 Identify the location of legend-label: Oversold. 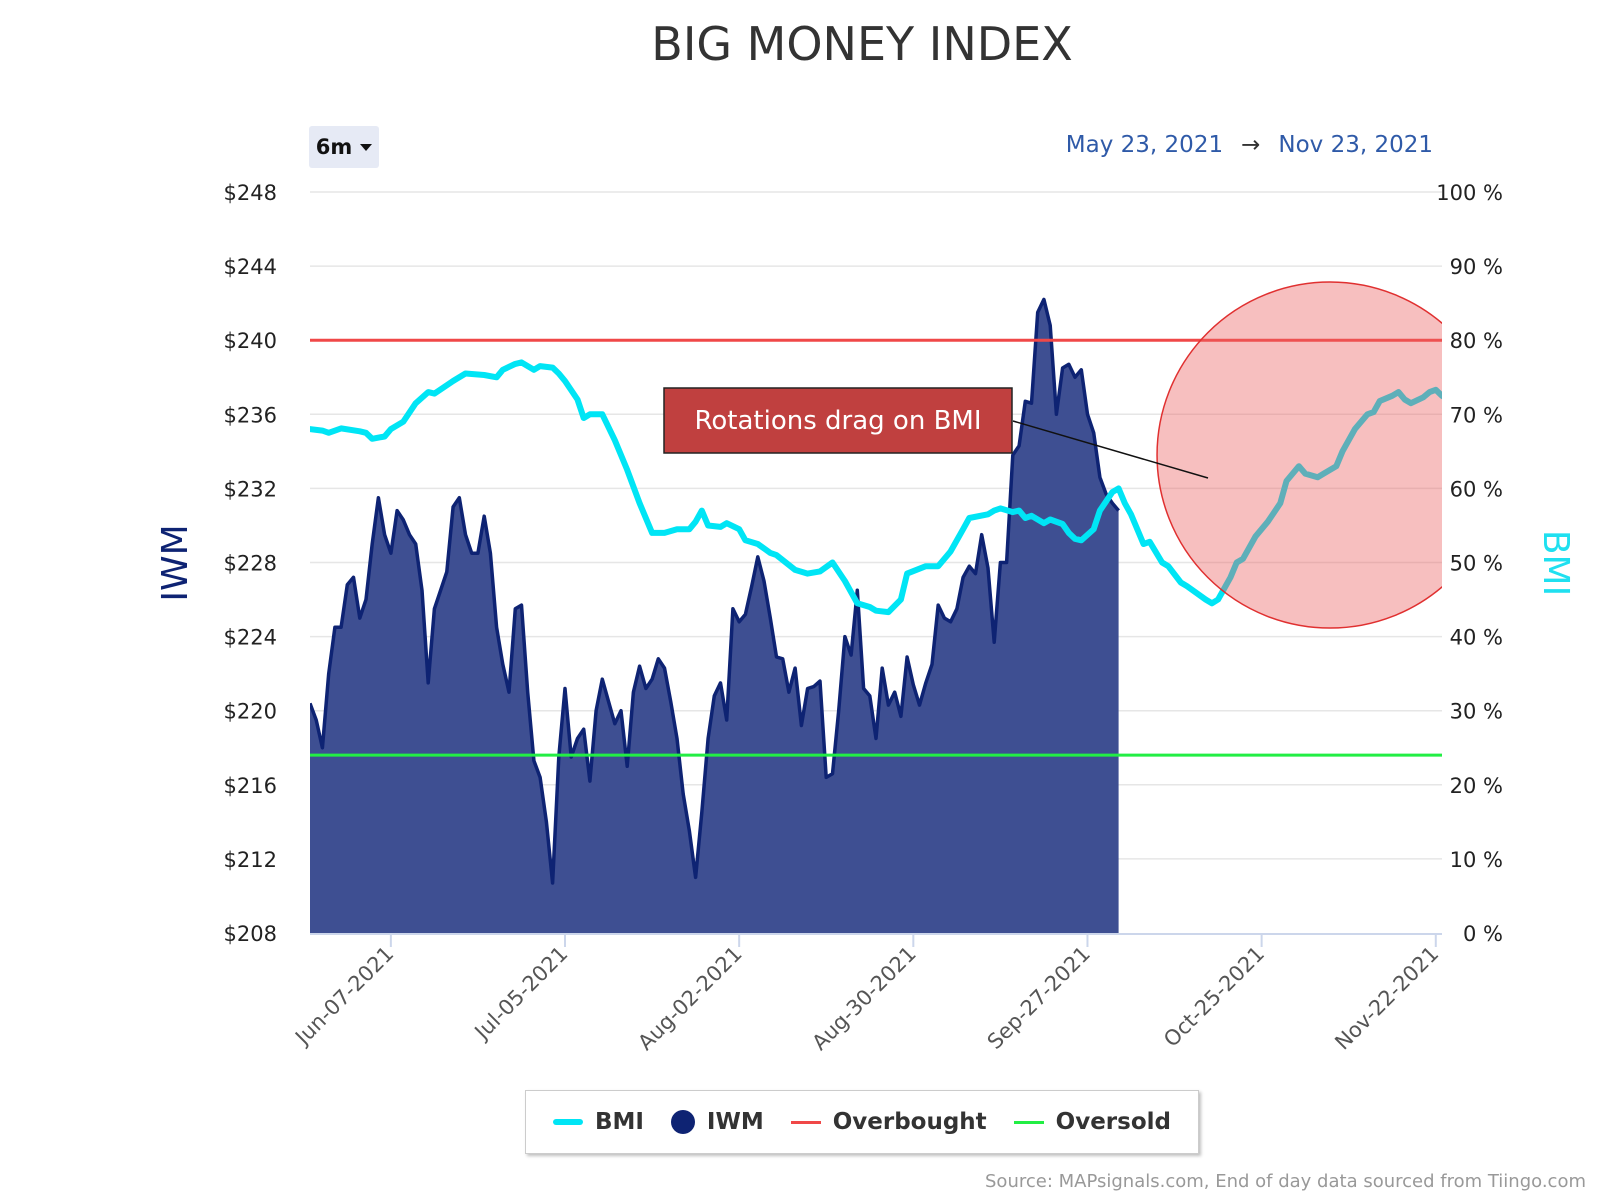
(1113, 1122).